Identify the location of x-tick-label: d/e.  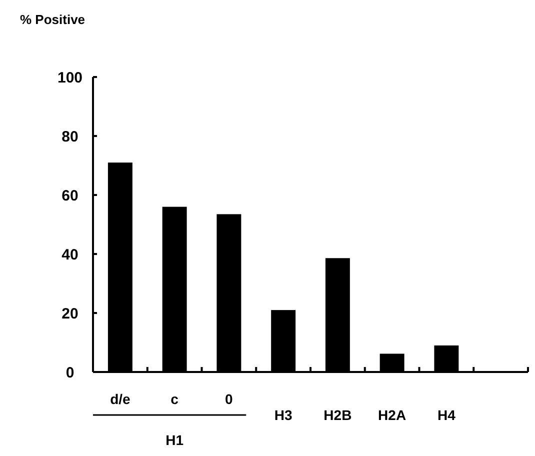
(120, 399).